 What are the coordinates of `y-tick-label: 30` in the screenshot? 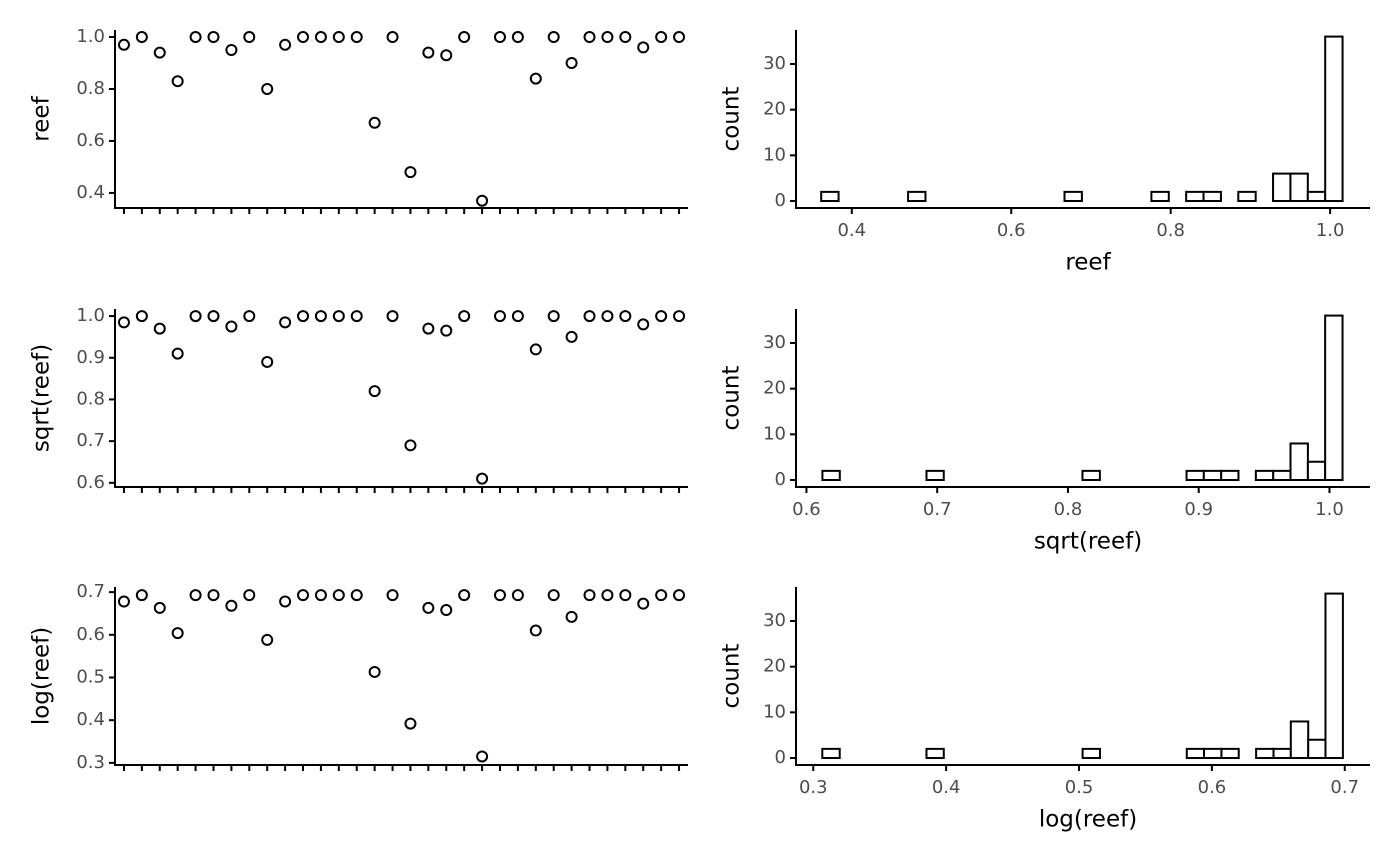 It's located at (774, 620).